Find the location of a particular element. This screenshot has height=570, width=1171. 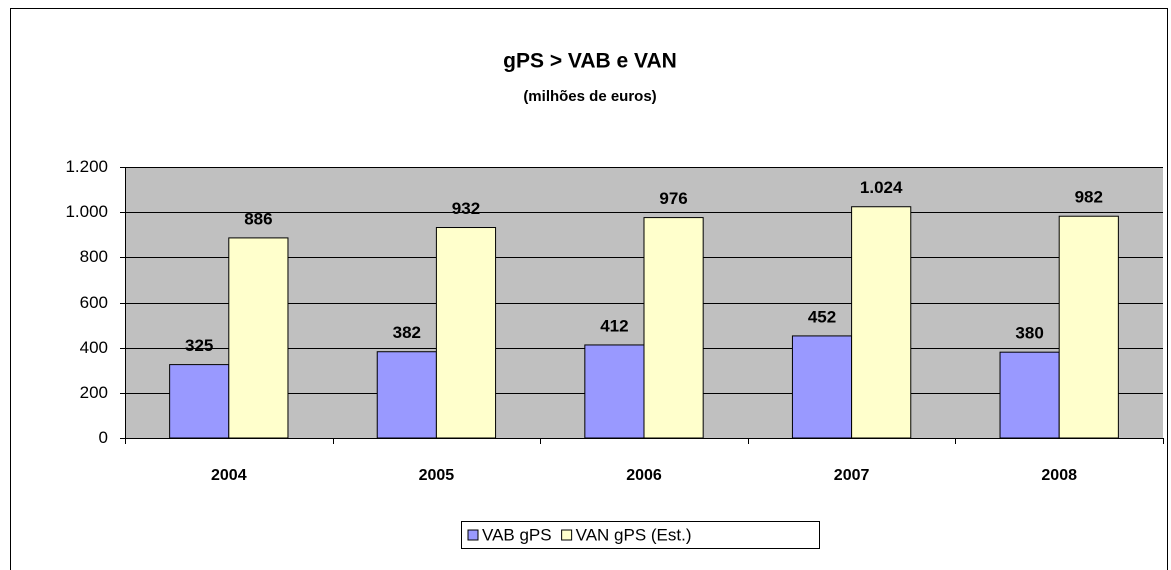

data-label: 982 is located at coordinates (1089, 197).